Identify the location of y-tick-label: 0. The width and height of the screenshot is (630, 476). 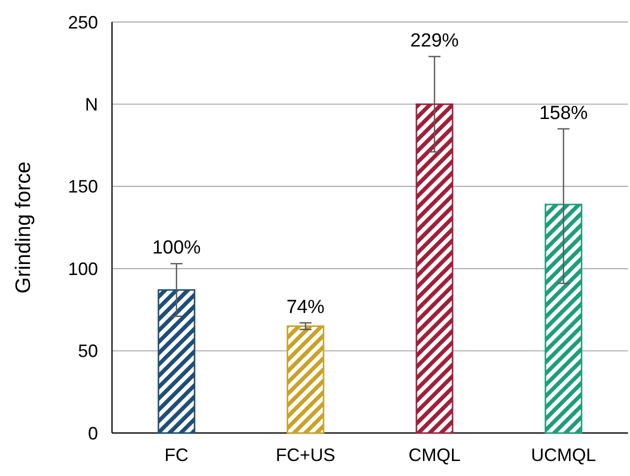
(93, 433).